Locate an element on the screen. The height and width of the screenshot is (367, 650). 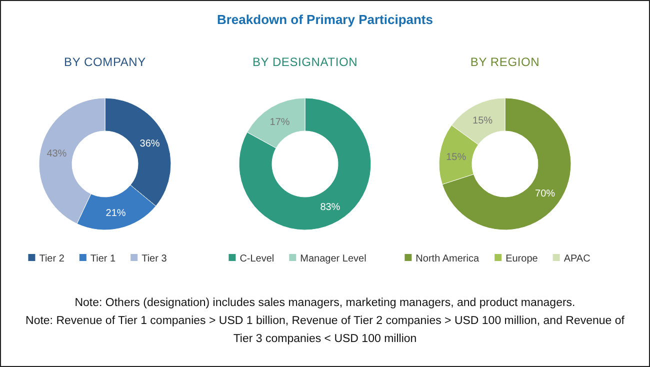
legend-label: APAC is located at coordinates (577, 259).